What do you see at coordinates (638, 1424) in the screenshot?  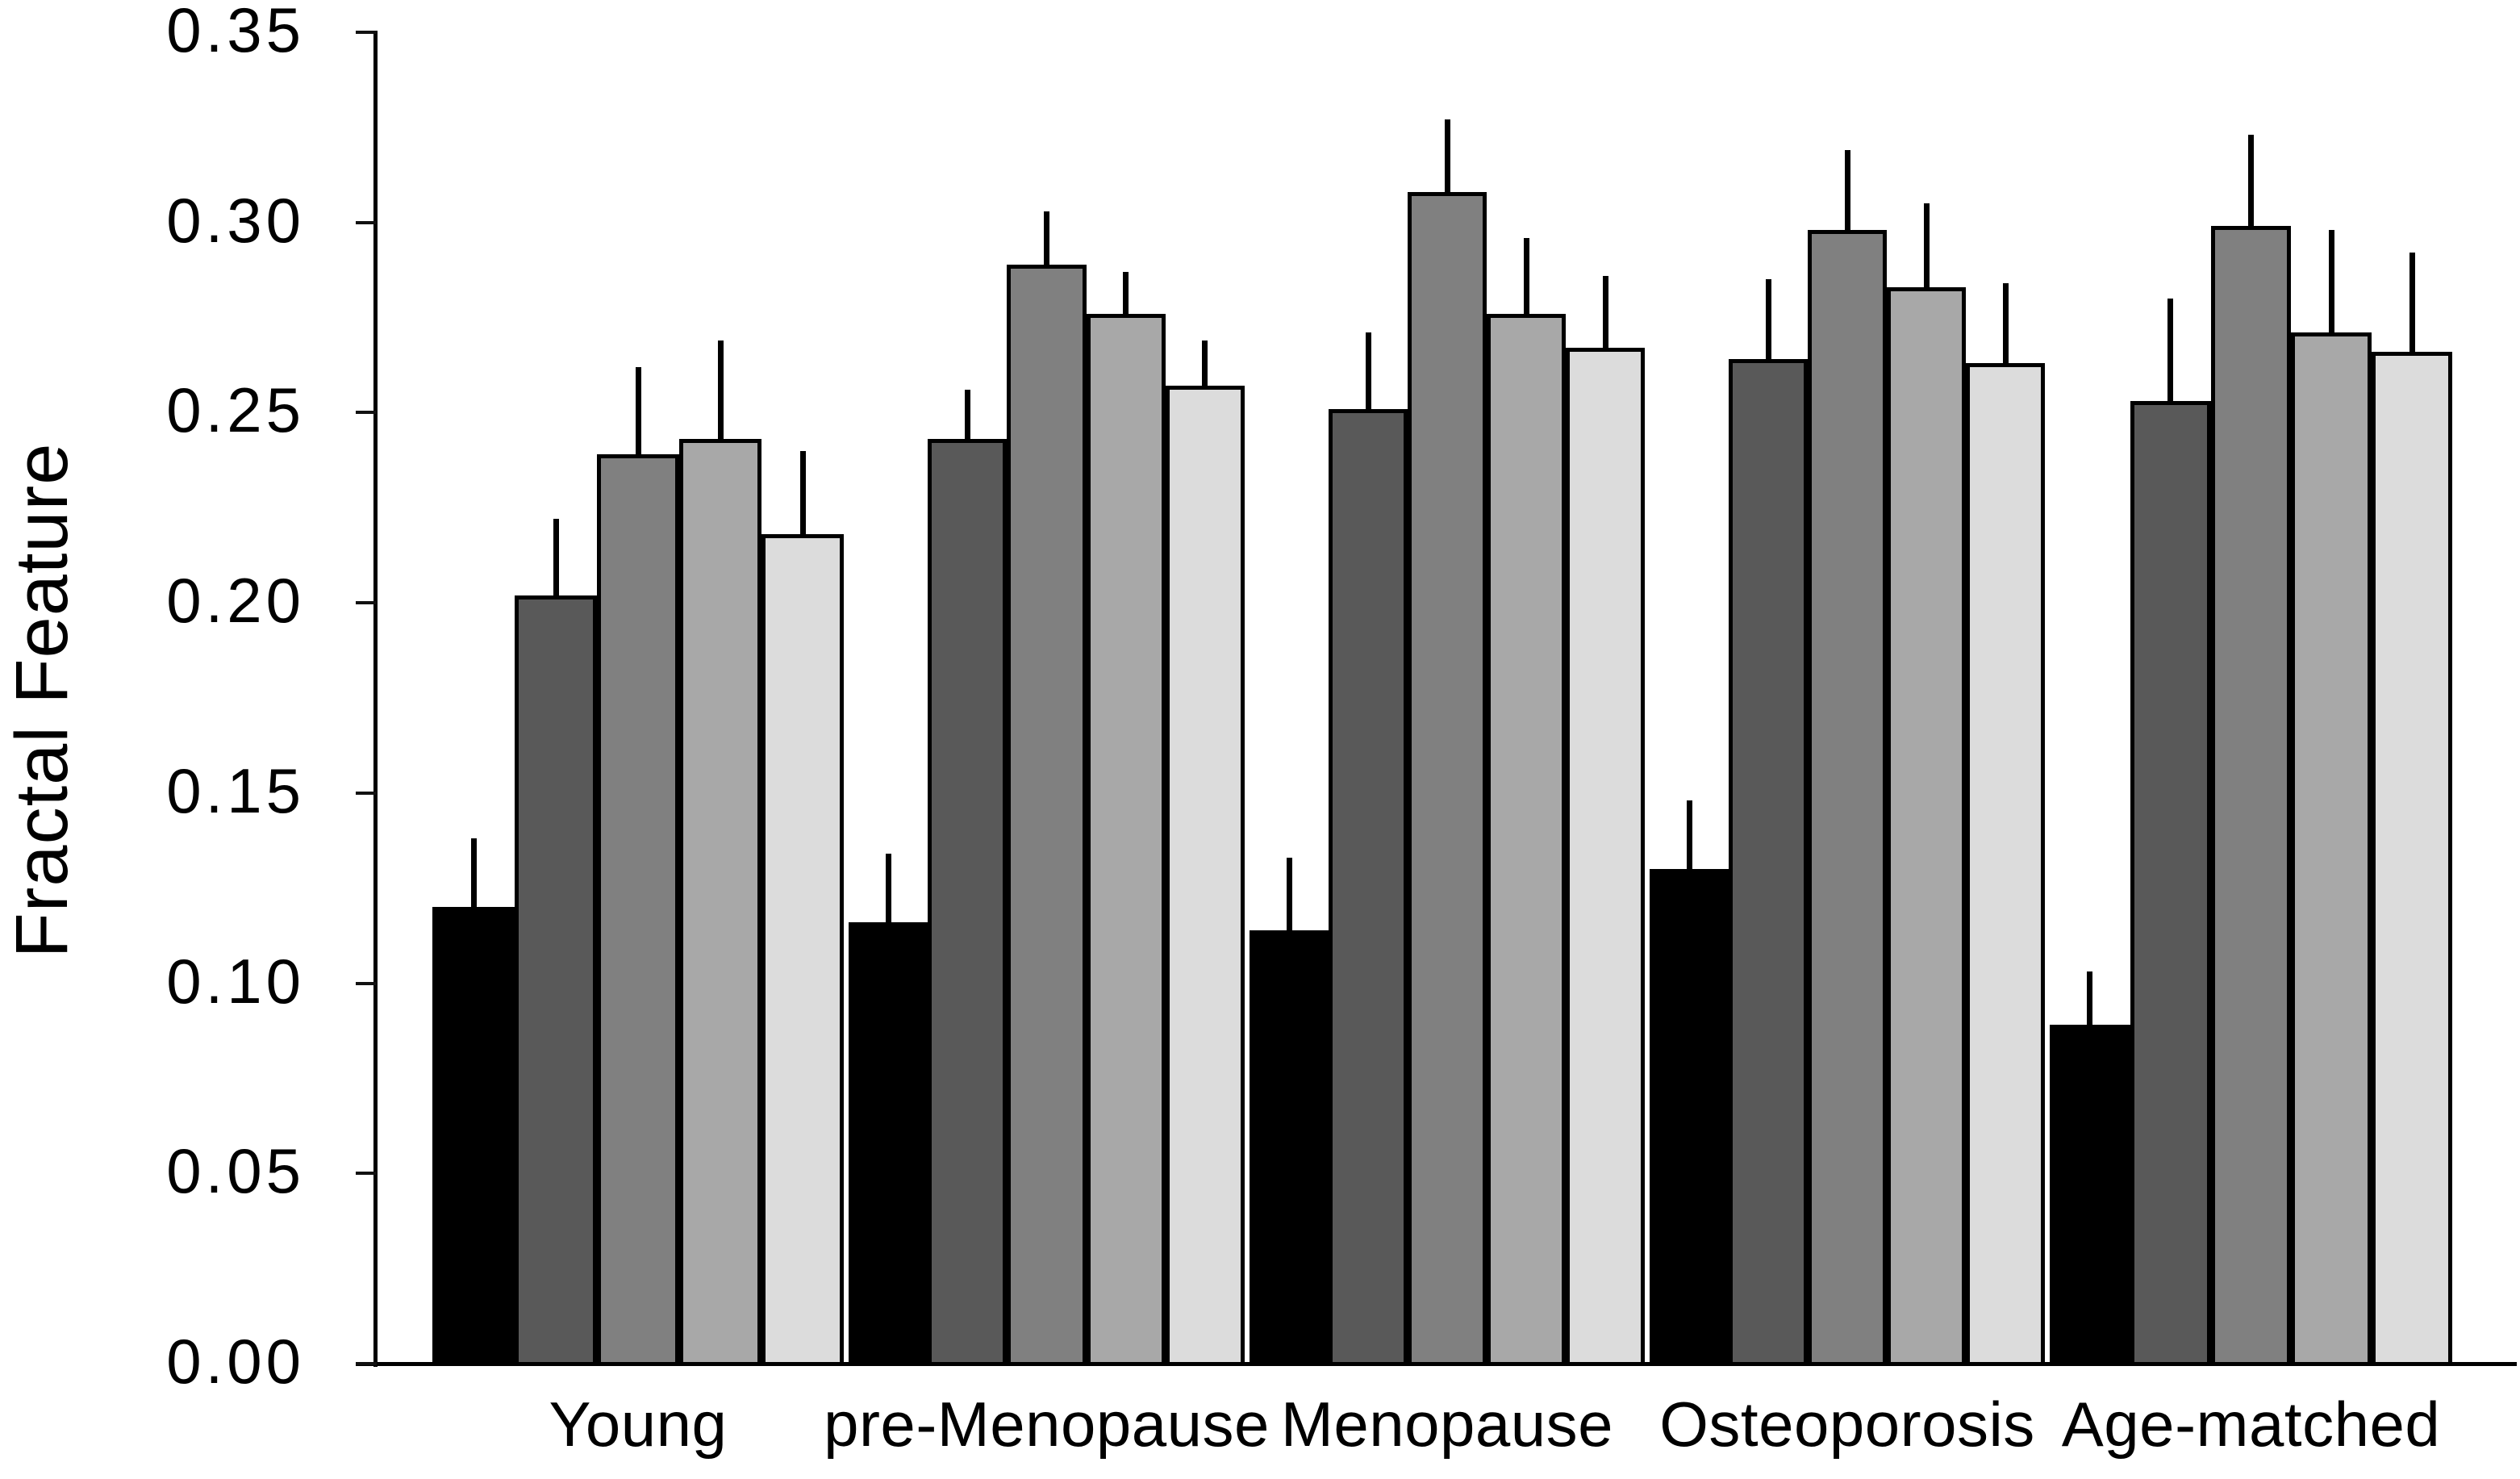 I see `x-category-label: Young` at bounding box center [638, 1424].